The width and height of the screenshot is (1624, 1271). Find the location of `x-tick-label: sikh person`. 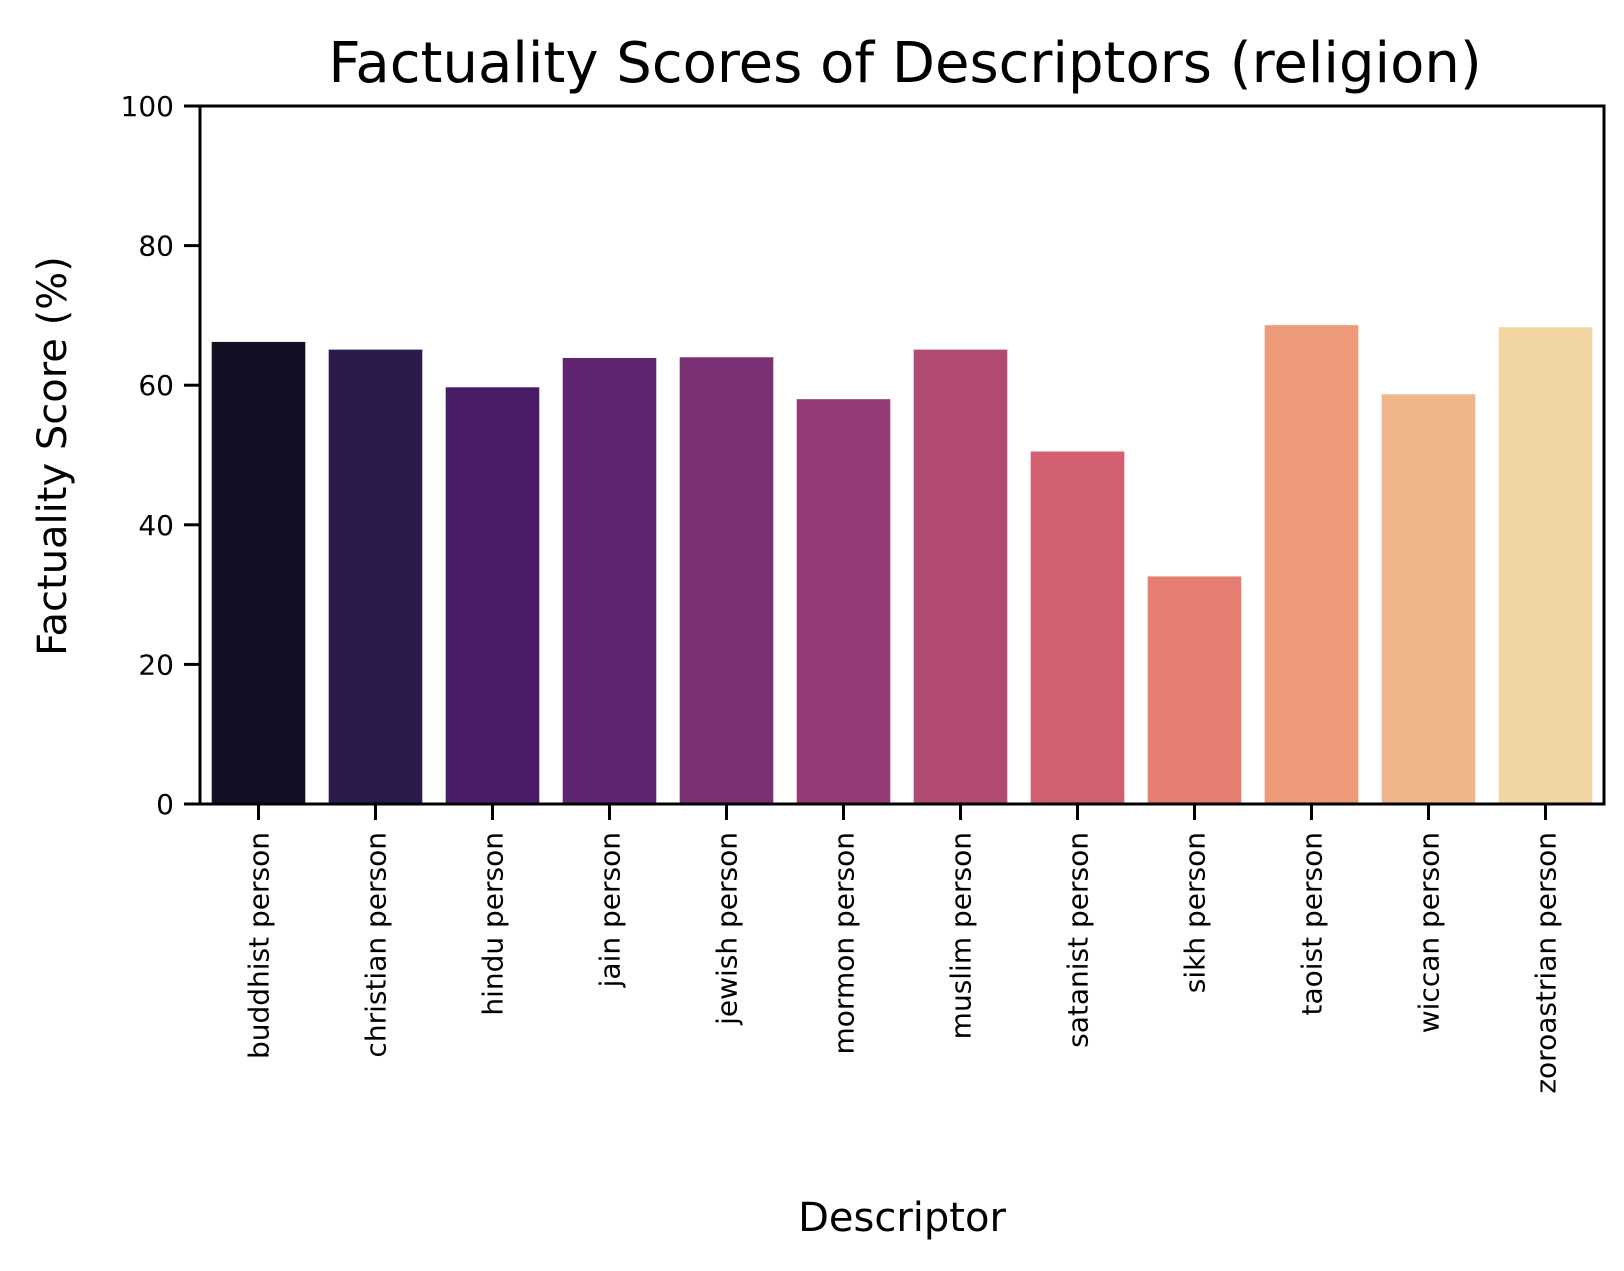

x-tick-label: sikh person is located at coordinates (1195, 912).